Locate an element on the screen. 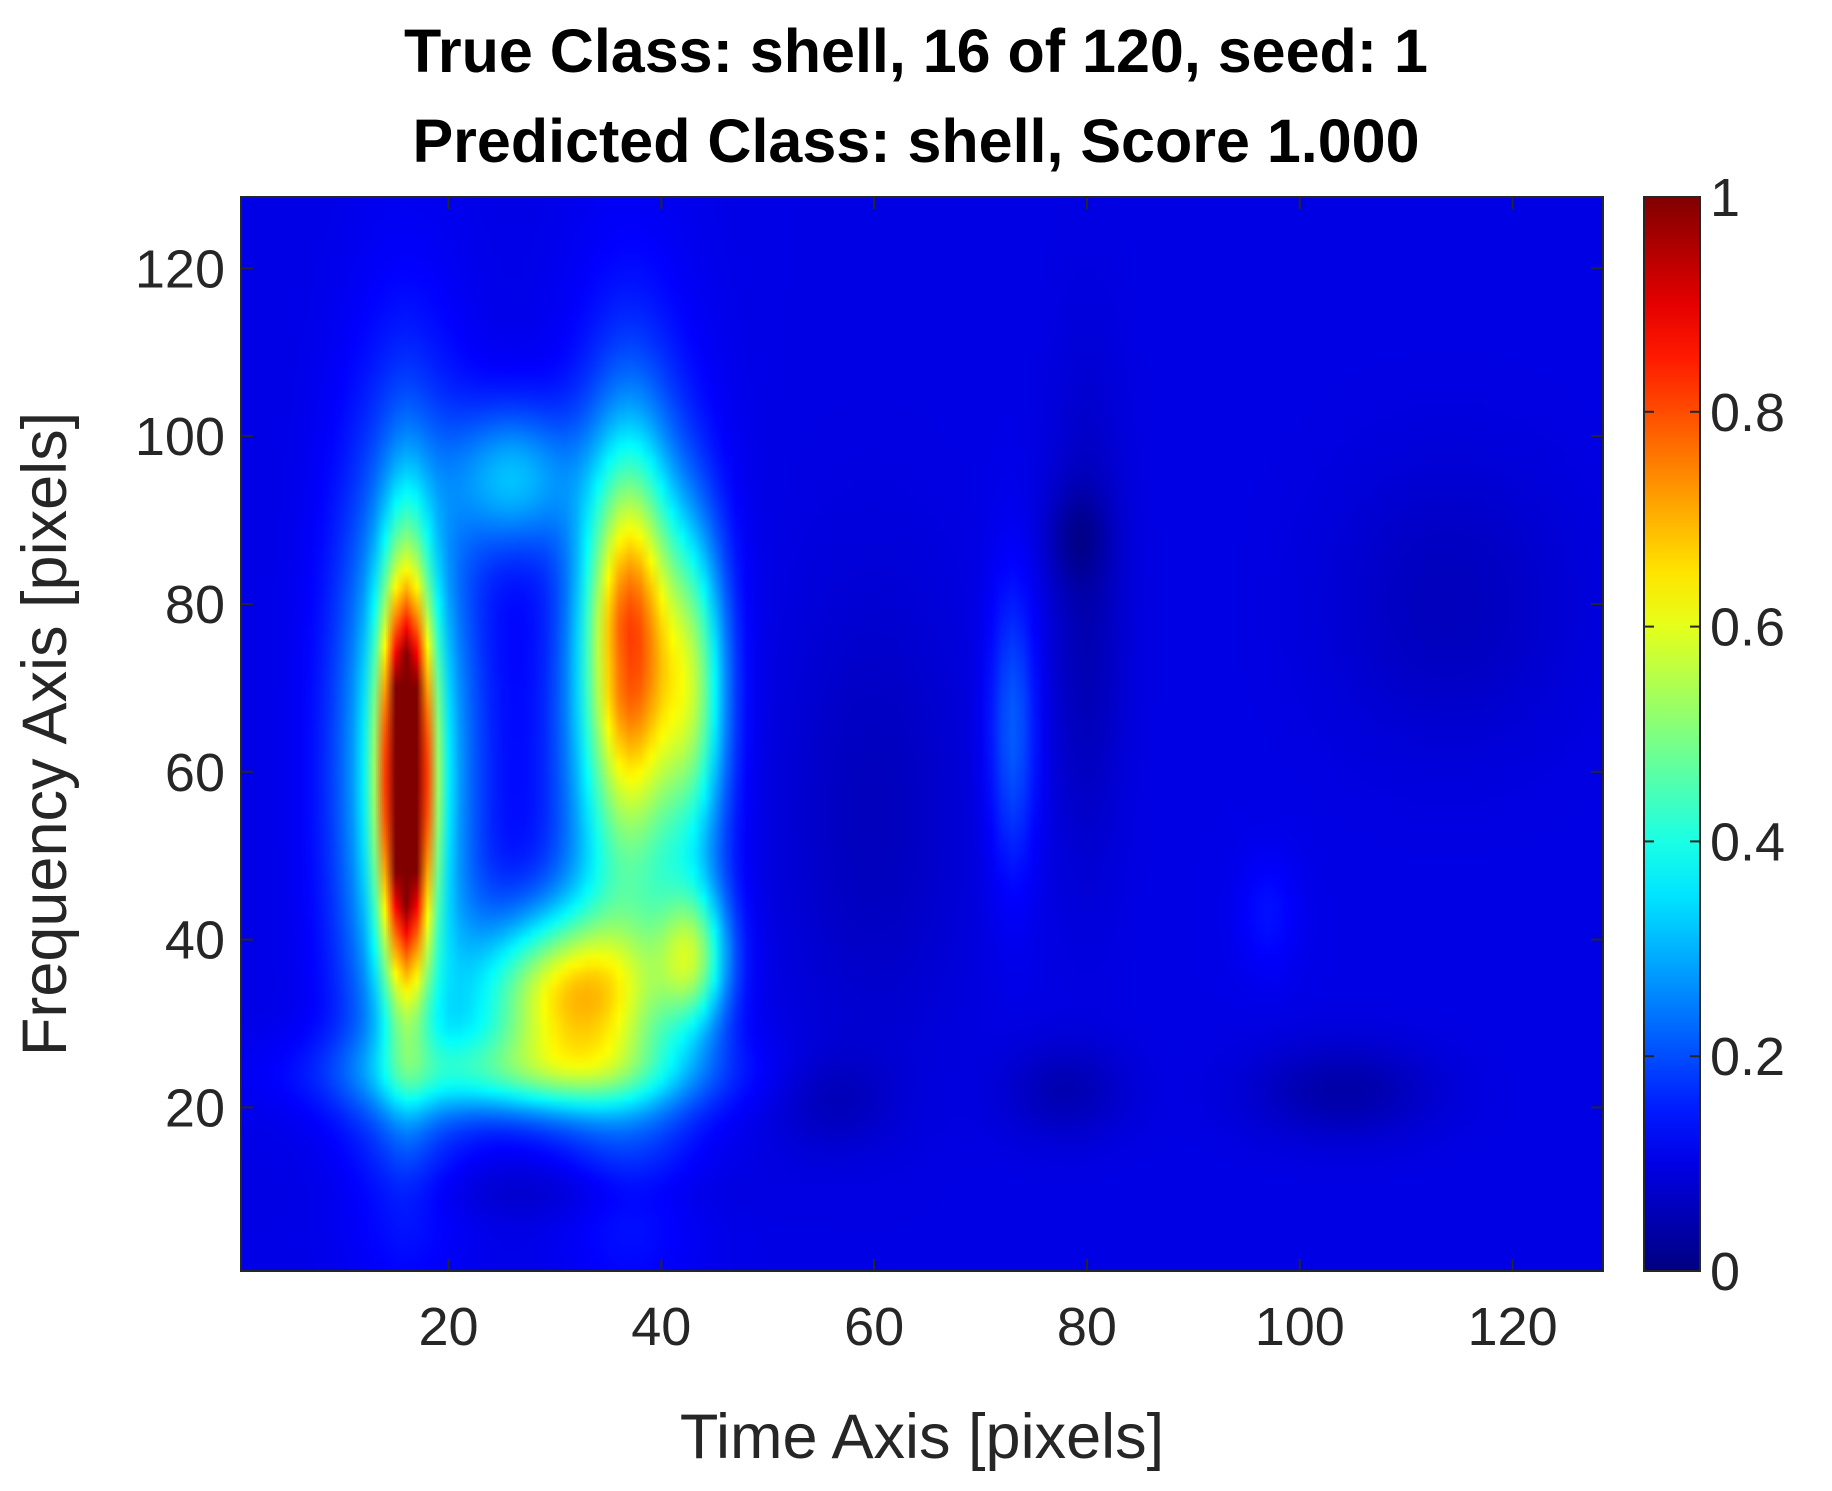  y-axis-label: Frequency Axis [pixels] is located at coordinates (45, 734).